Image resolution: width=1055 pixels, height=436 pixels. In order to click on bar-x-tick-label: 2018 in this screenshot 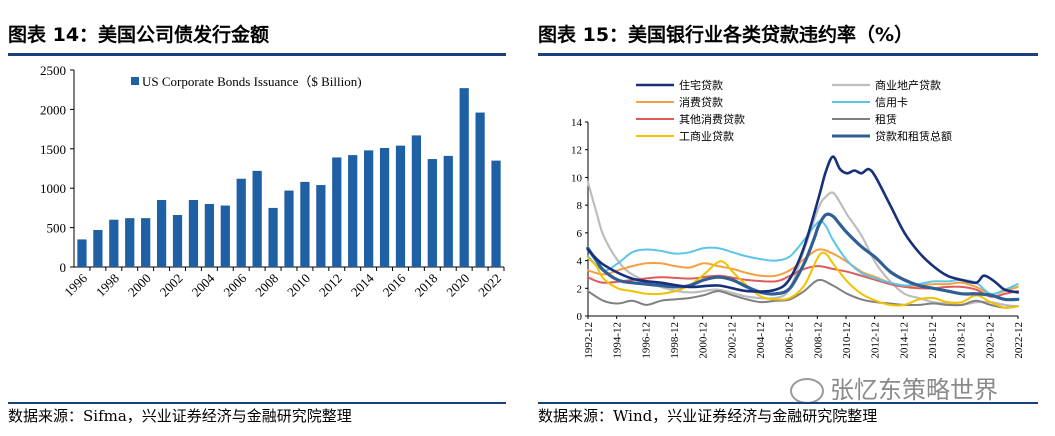, I will do `click(425, 285)`.